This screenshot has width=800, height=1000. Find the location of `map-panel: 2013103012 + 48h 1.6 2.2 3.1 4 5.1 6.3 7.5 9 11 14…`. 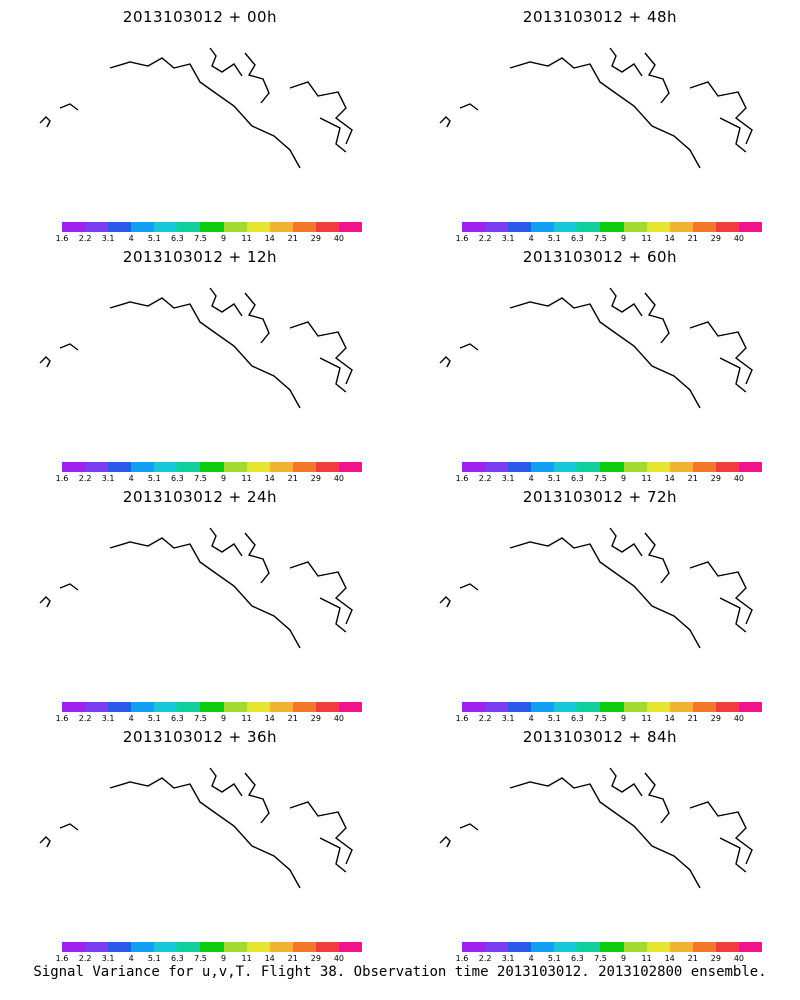

map-panel: 2013103012 + 48h 1.6 2.2 3.1 4 5.1 6.3 7.5 9 11 14… is located at coordinates (600, 121).